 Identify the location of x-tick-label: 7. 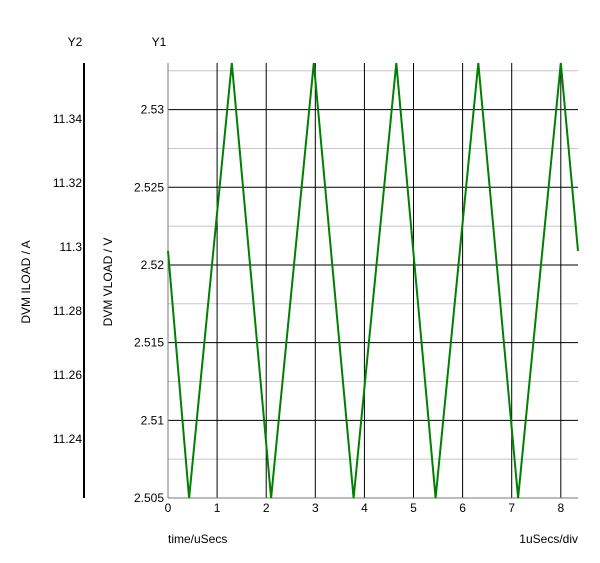
(511, 508).